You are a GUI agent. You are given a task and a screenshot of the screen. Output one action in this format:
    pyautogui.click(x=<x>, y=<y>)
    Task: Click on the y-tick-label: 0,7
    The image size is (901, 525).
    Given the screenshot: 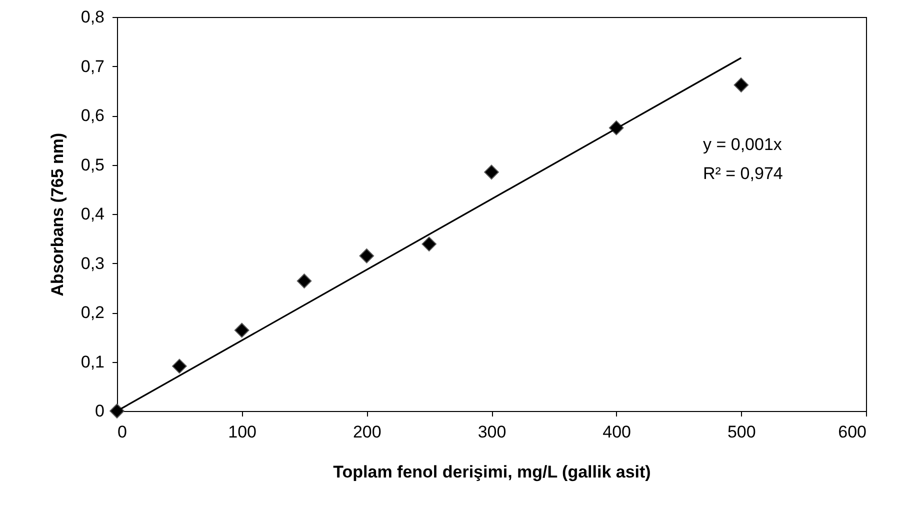 What is the action you would take?
    pyautogui.click(x=92, y=66)
    